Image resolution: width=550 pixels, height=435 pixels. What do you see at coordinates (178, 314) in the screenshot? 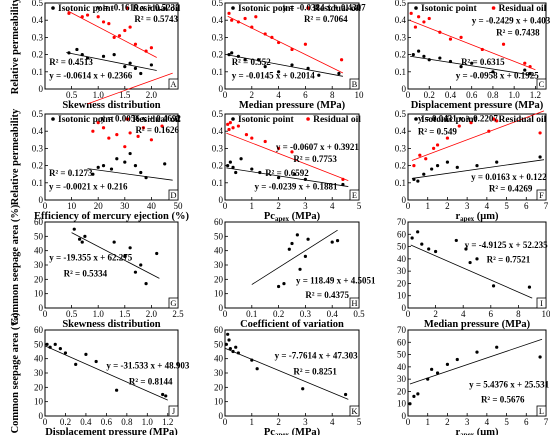
I see `x-tick-label: 2.5` at bounding box center [178, 314].